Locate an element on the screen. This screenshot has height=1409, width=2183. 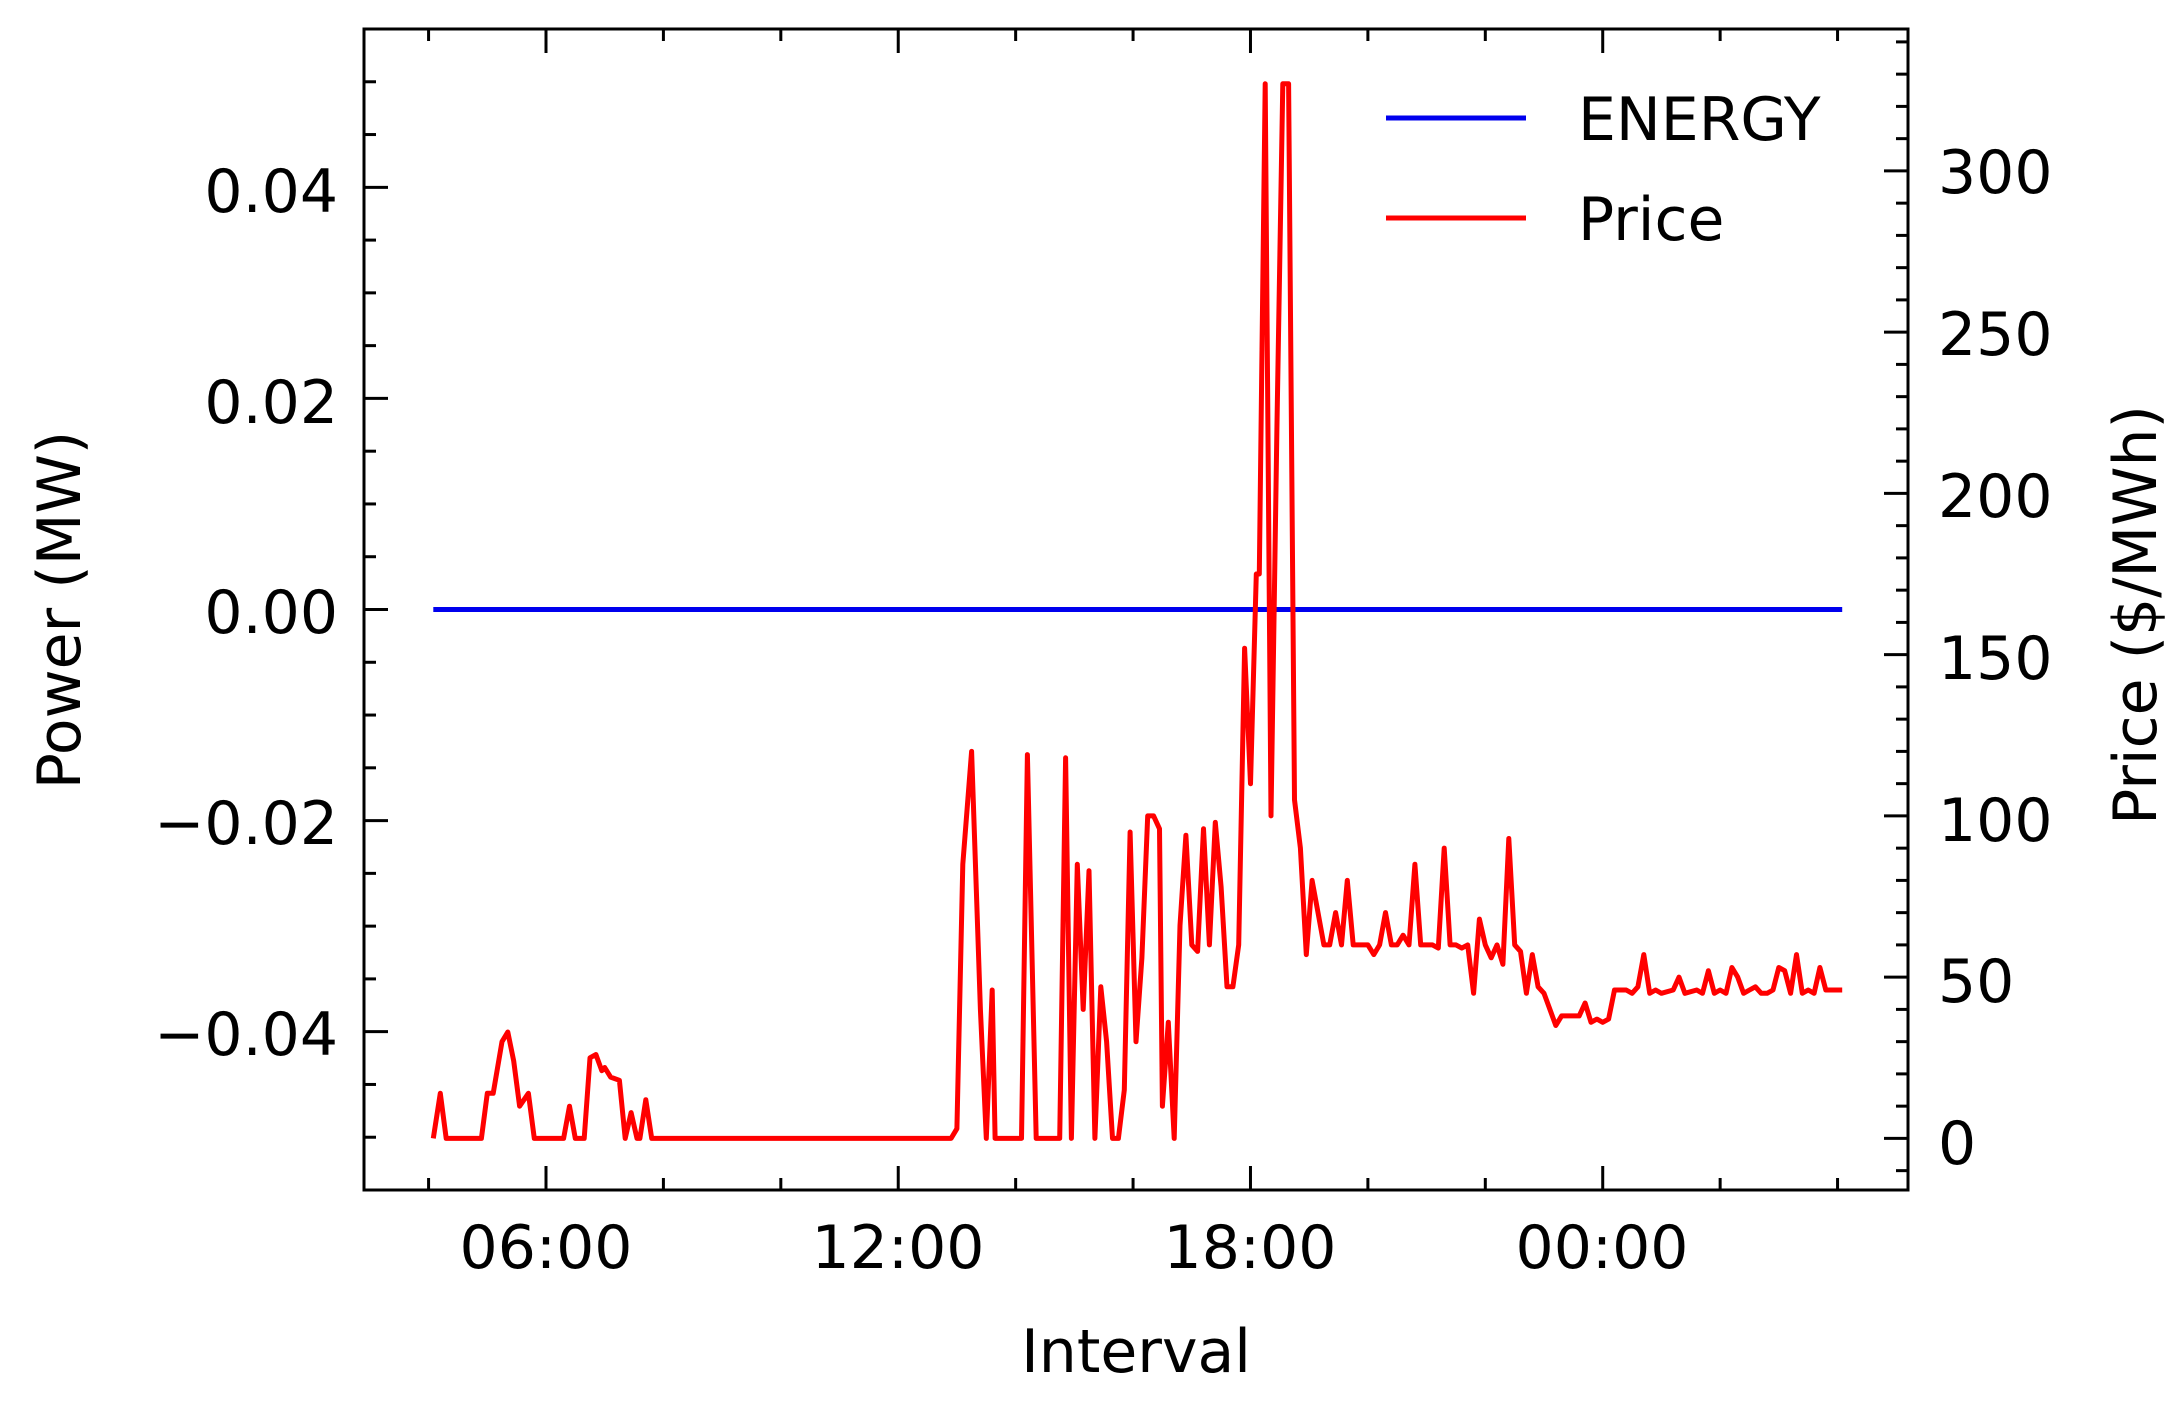
y-right-axis-title: Price ($/MWh) is located at coordinates (2136, 615).